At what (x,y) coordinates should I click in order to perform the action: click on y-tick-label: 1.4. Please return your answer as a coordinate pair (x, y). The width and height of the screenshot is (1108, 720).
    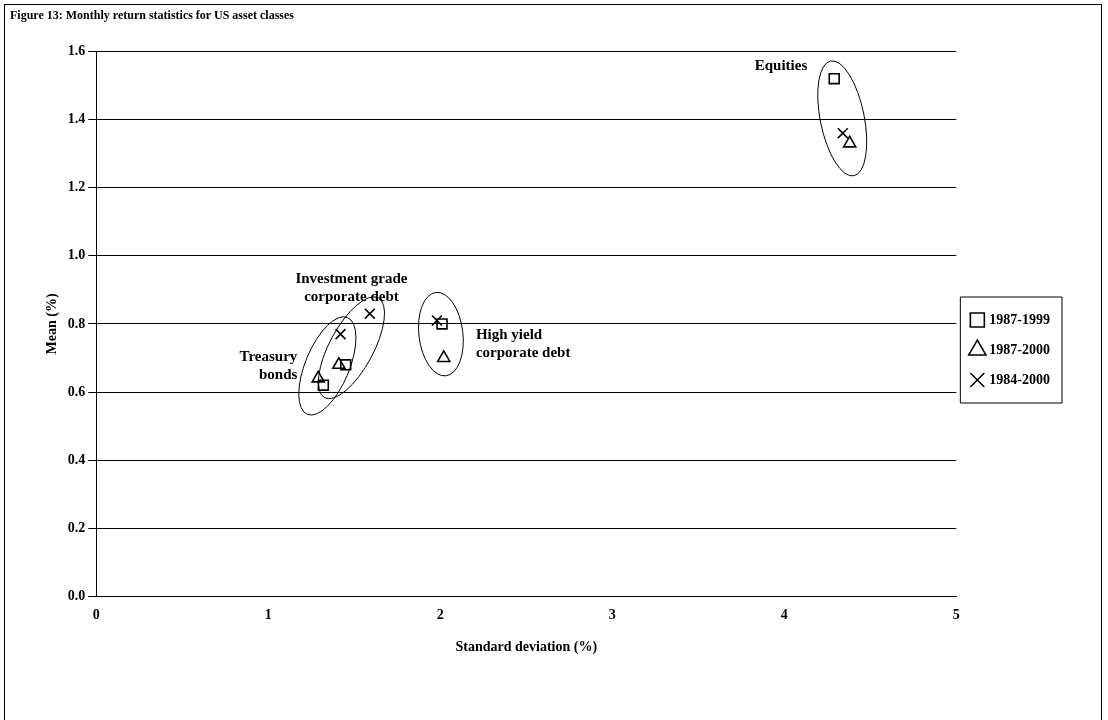
    Looking at the image, I should click on (76, 119).